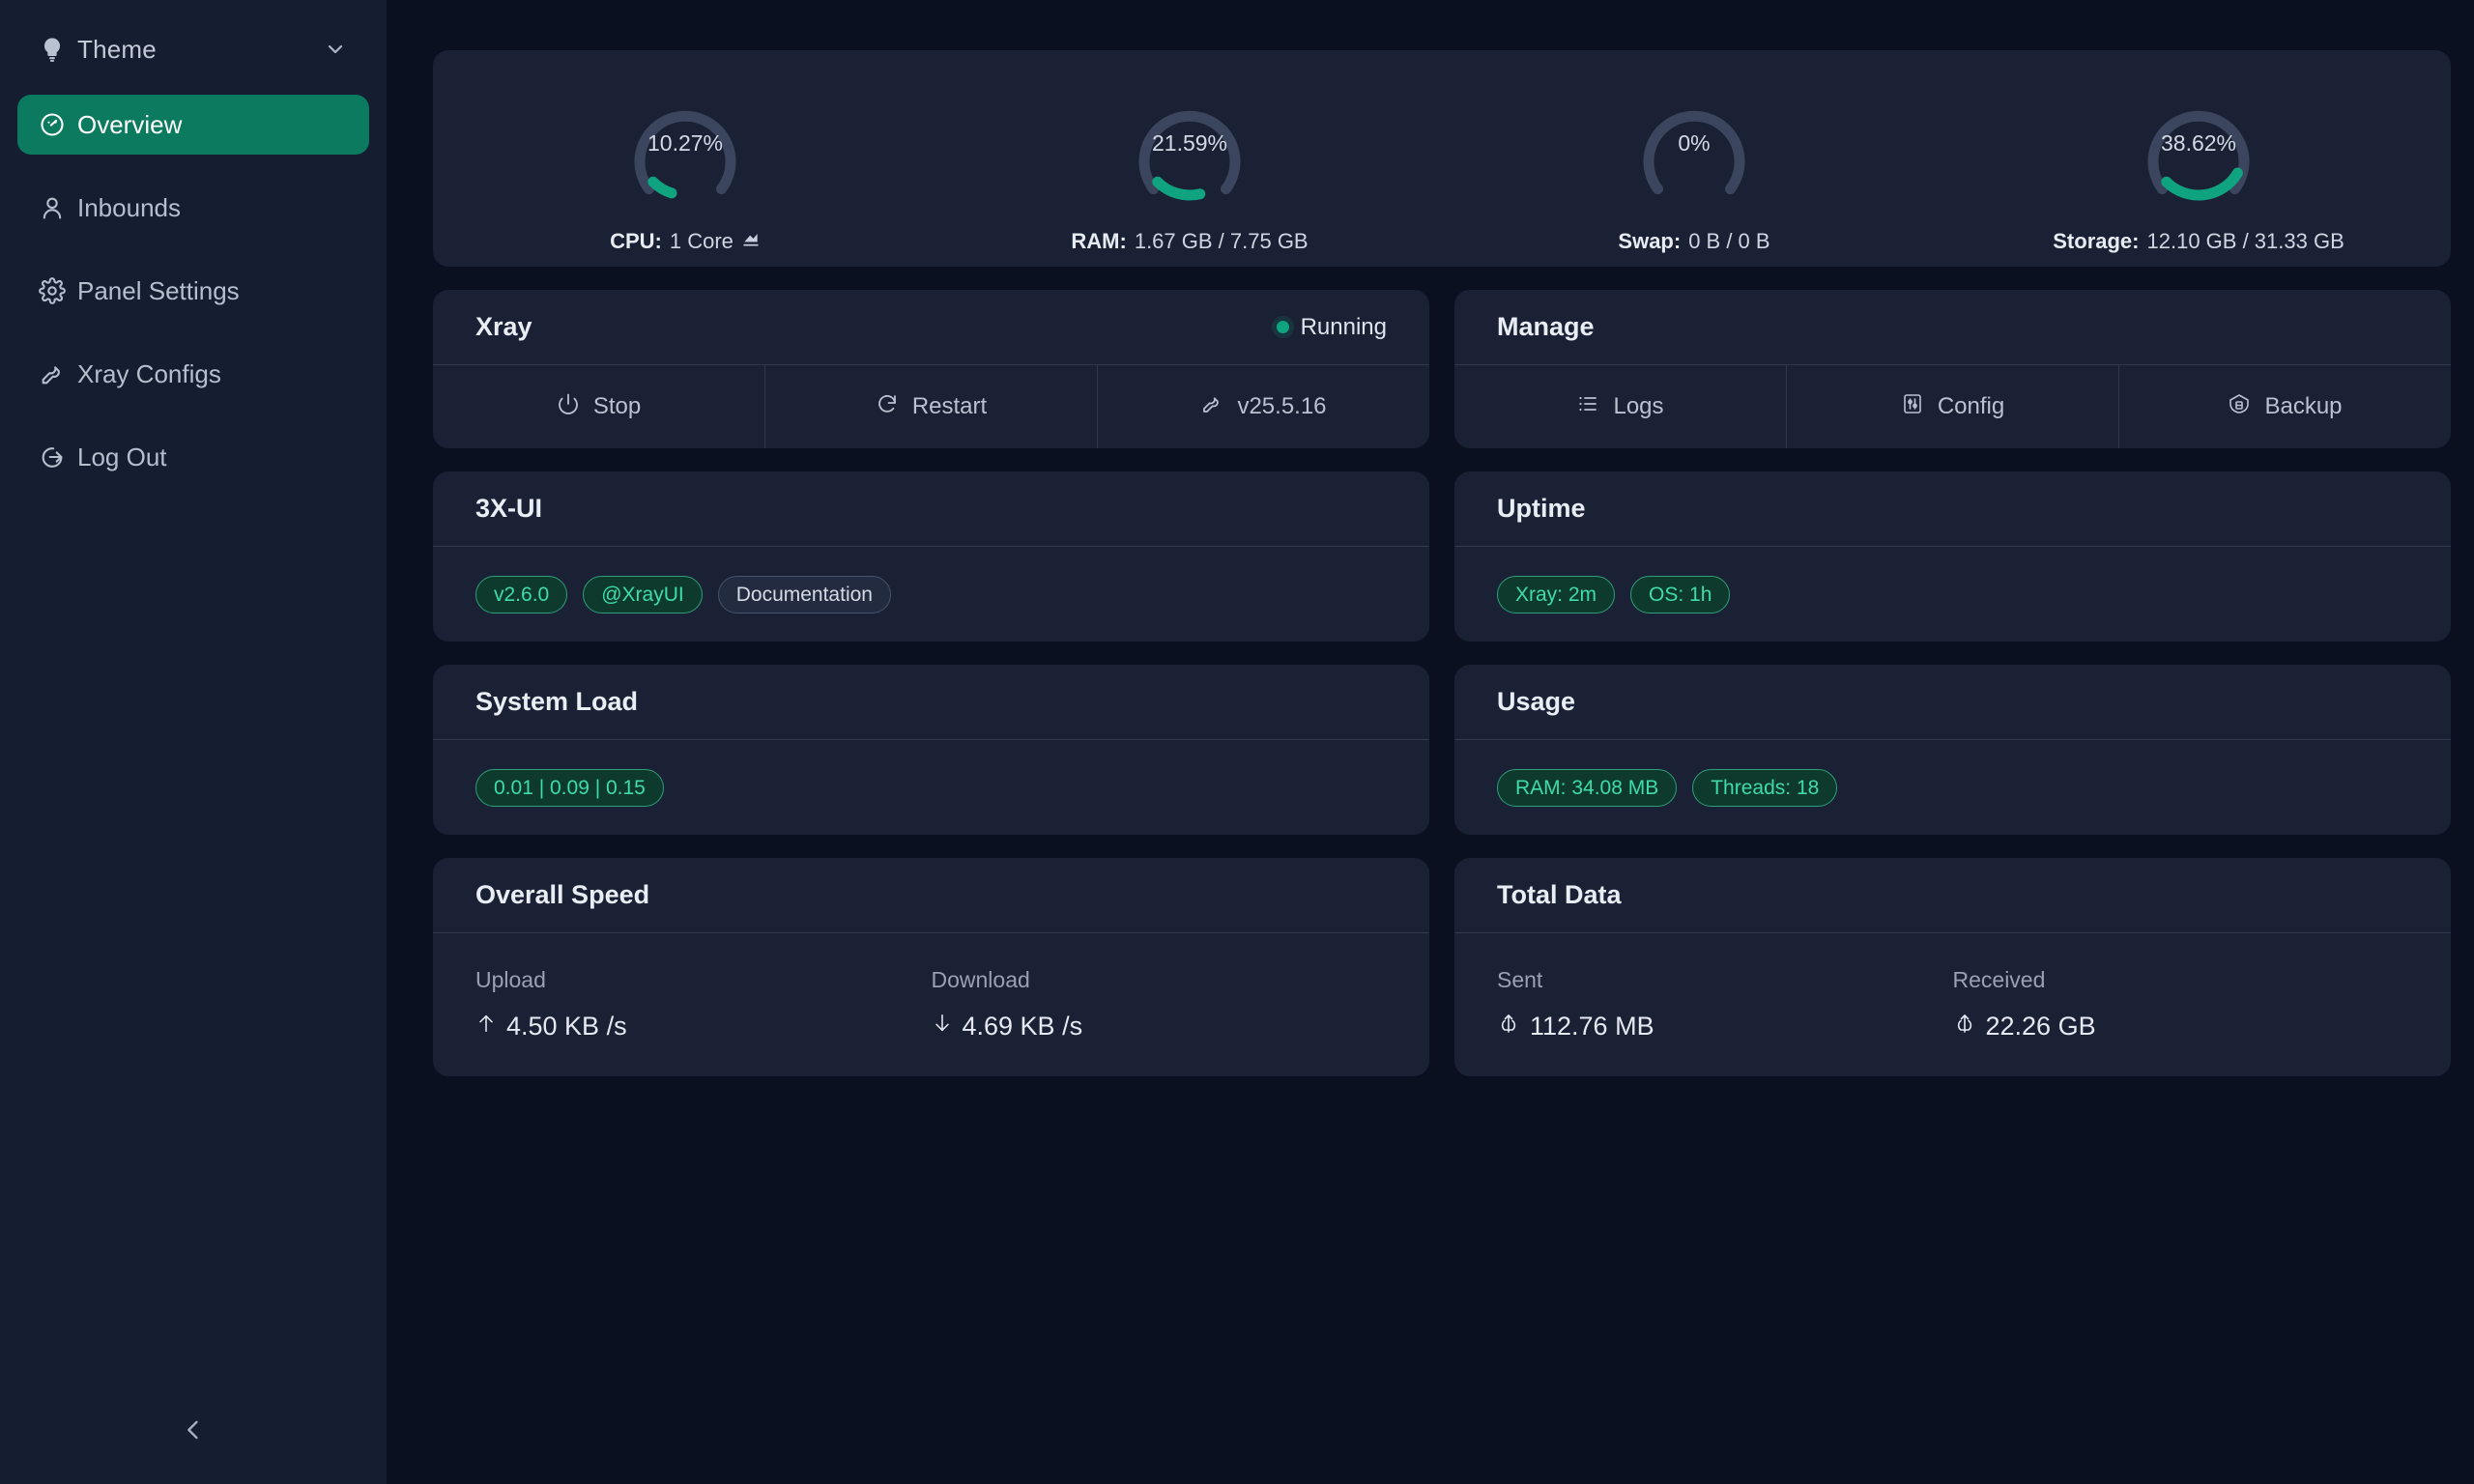 The height and width of the screenshot is (1484, 2474). Describe the element at coordinates (1695, 142) in the screenshot. I see `gauge-value: 0%` at that location.